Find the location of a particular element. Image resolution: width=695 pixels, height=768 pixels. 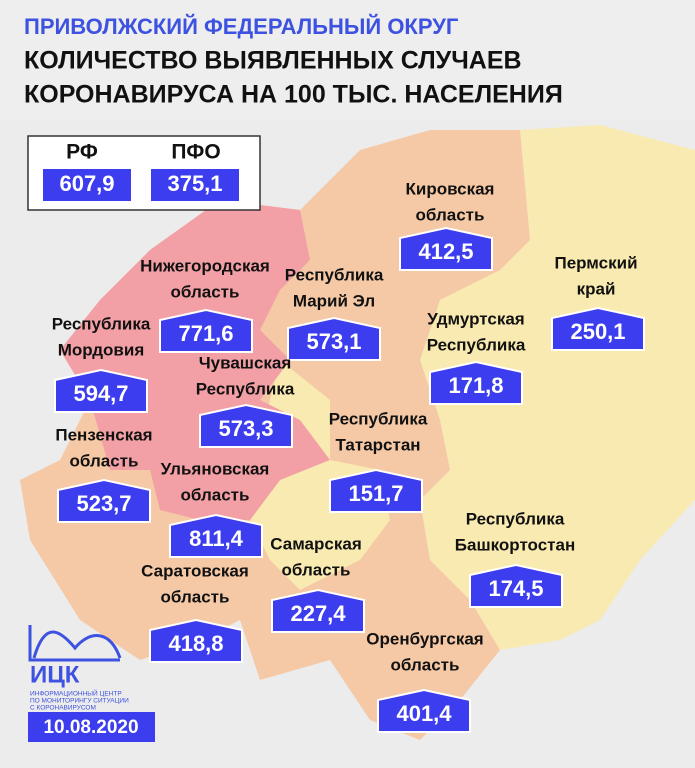

value: 174,5 is located at coordinates (515, 588).